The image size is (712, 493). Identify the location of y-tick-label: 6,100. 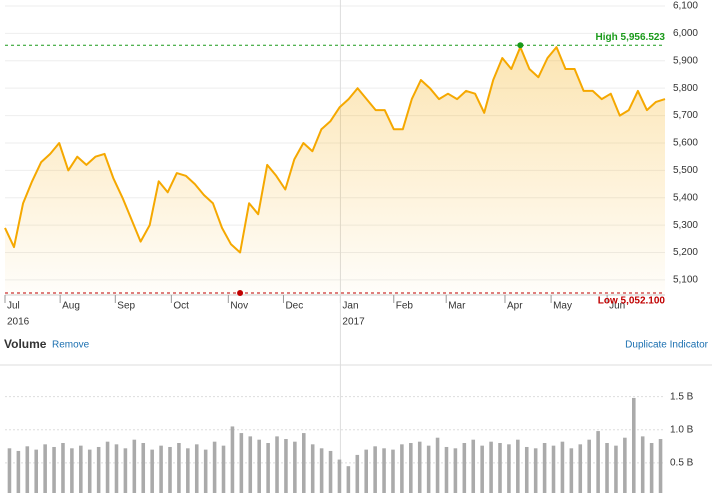
(685, 6).